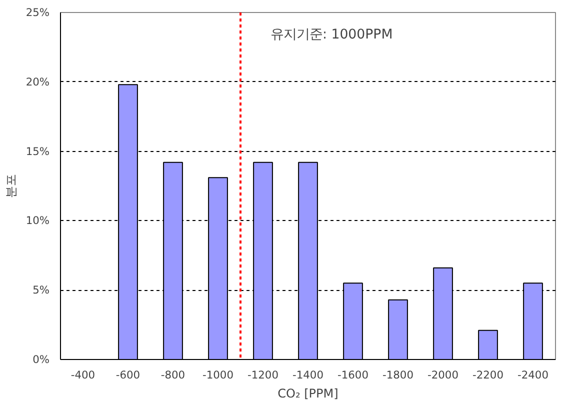 Image resolution: width=570 pixels, height=403 pixels. I want to click on x-tick-label: -2400, so click(533, 375).